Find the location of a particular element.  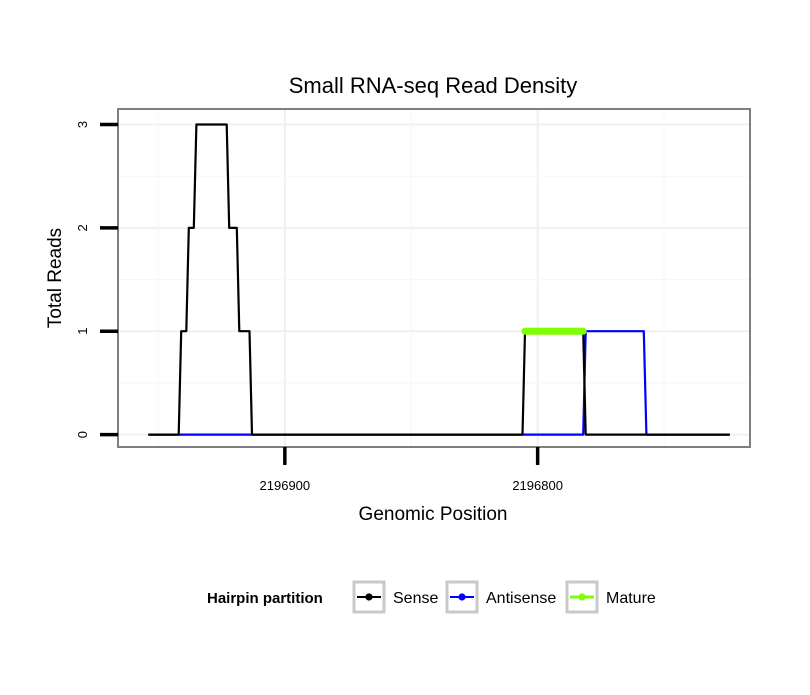

y-tick-label: 1 is located at coordinates (82, 331).